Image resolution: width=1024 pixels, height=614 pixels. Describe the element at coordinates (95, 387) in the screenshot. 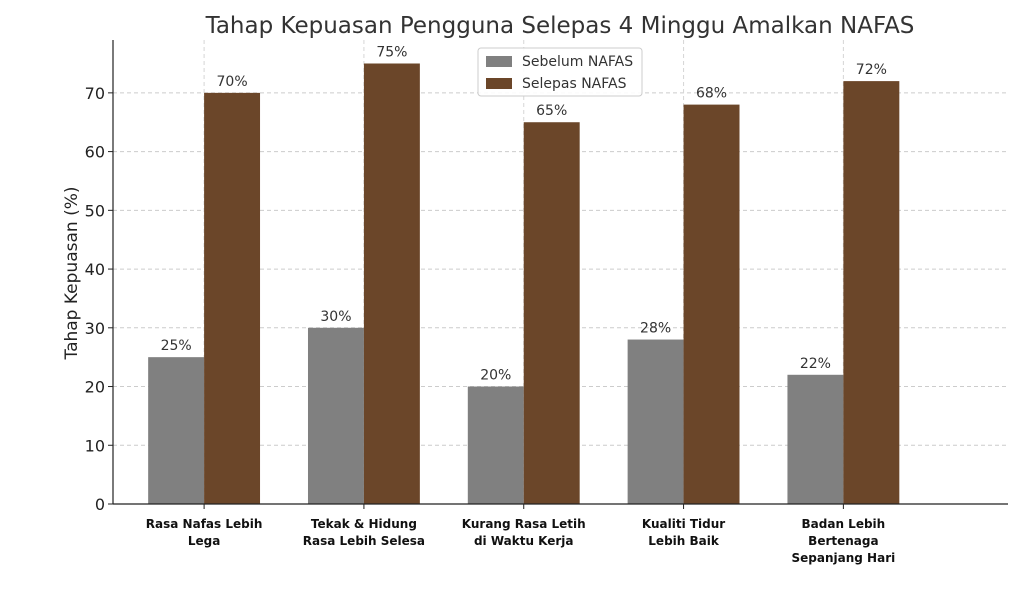

I see `y-tick-label: 20` at that location.